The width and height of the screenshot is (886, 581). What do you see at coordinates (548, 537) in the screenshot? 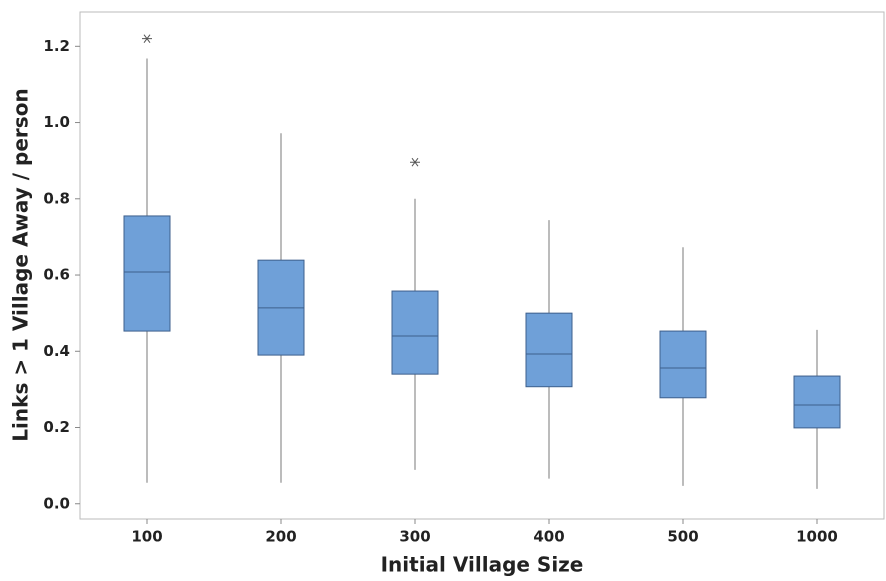
I see `x-tick-label: 400` at bounding box center [548, 537].